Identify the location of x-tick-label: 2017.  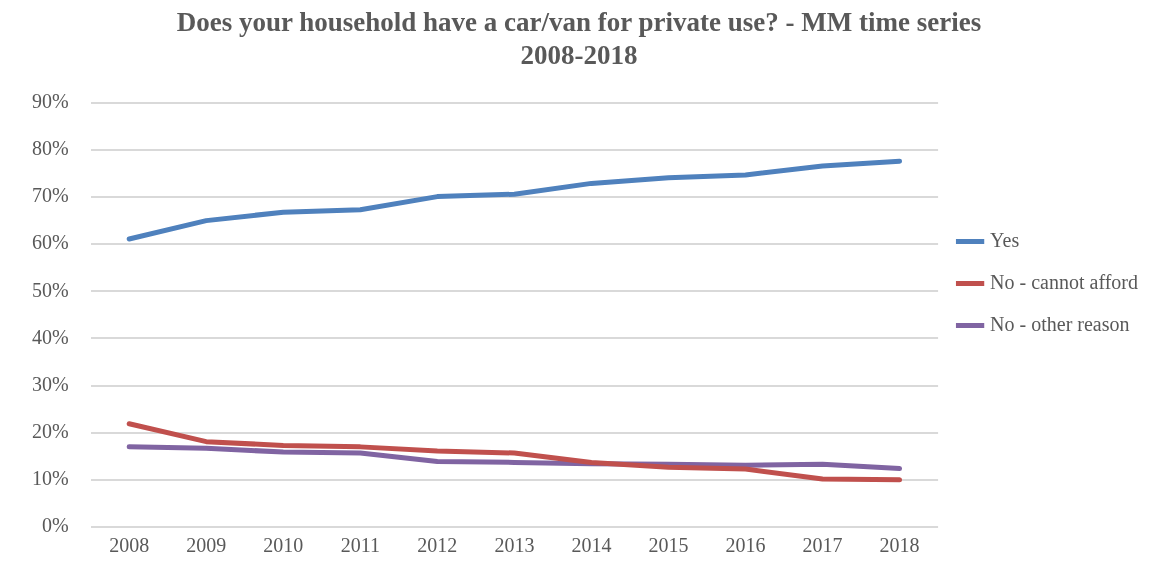
(822, 545).